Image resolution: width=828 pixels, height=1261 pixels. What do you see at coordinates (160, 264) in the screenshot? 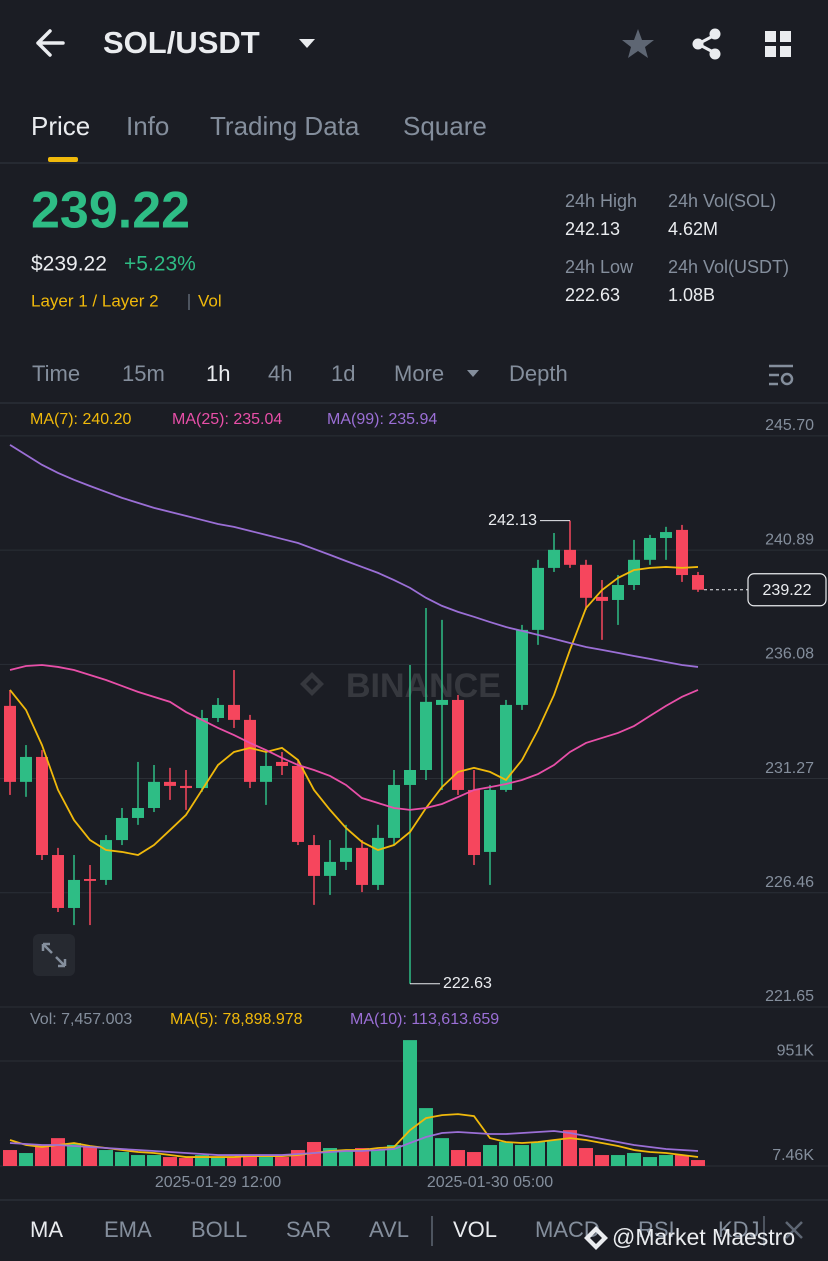
I see `price-change: +5.23%` at bounding box center [160, 264].